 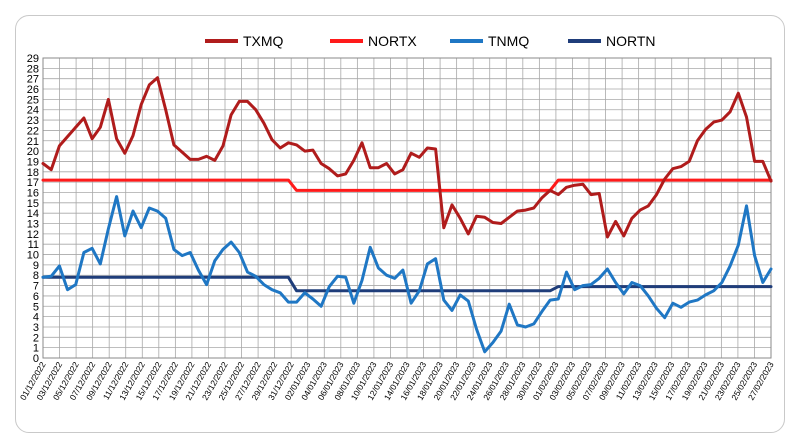 I want to click on y-tick-label: 22, so click(x=33, y=131).